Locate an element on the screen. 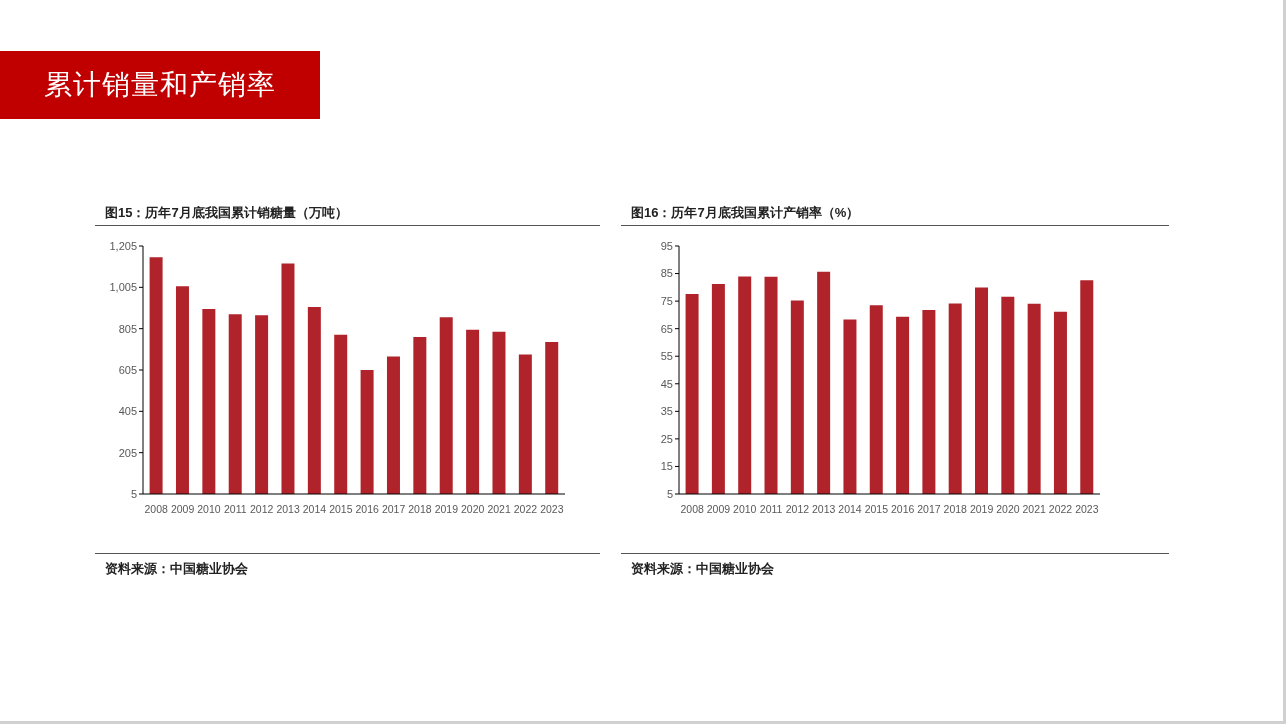 This screenshot has height=725, width=1286. y-tick-label: 35 is located at coordinates (666, 411).